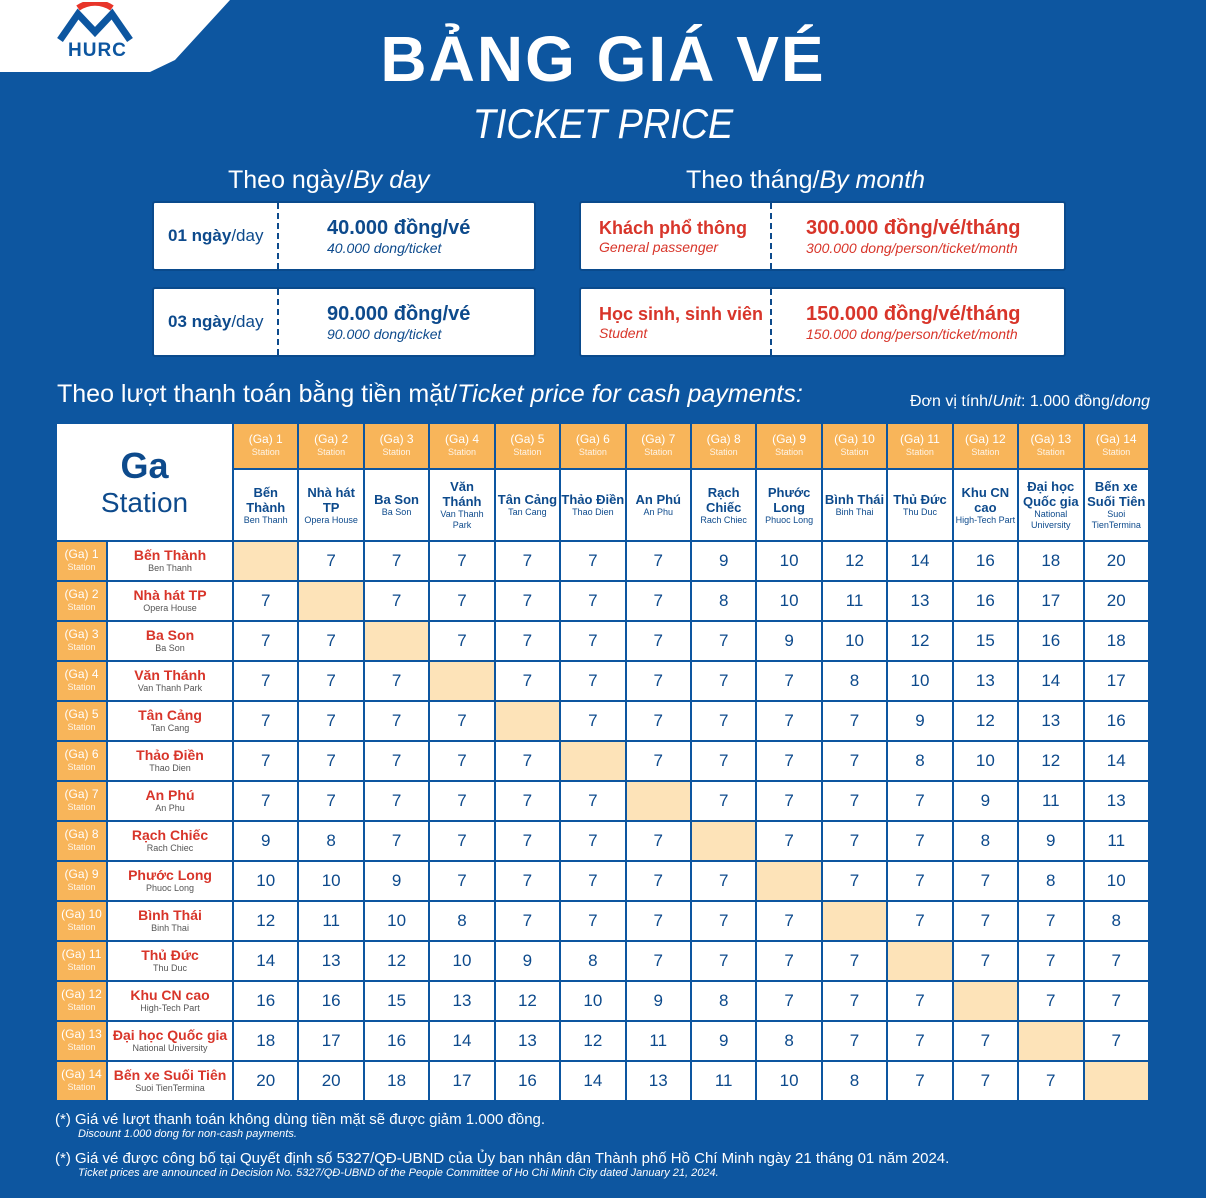  I want to click on station-name: Văn Thánh, so click(462, 494).